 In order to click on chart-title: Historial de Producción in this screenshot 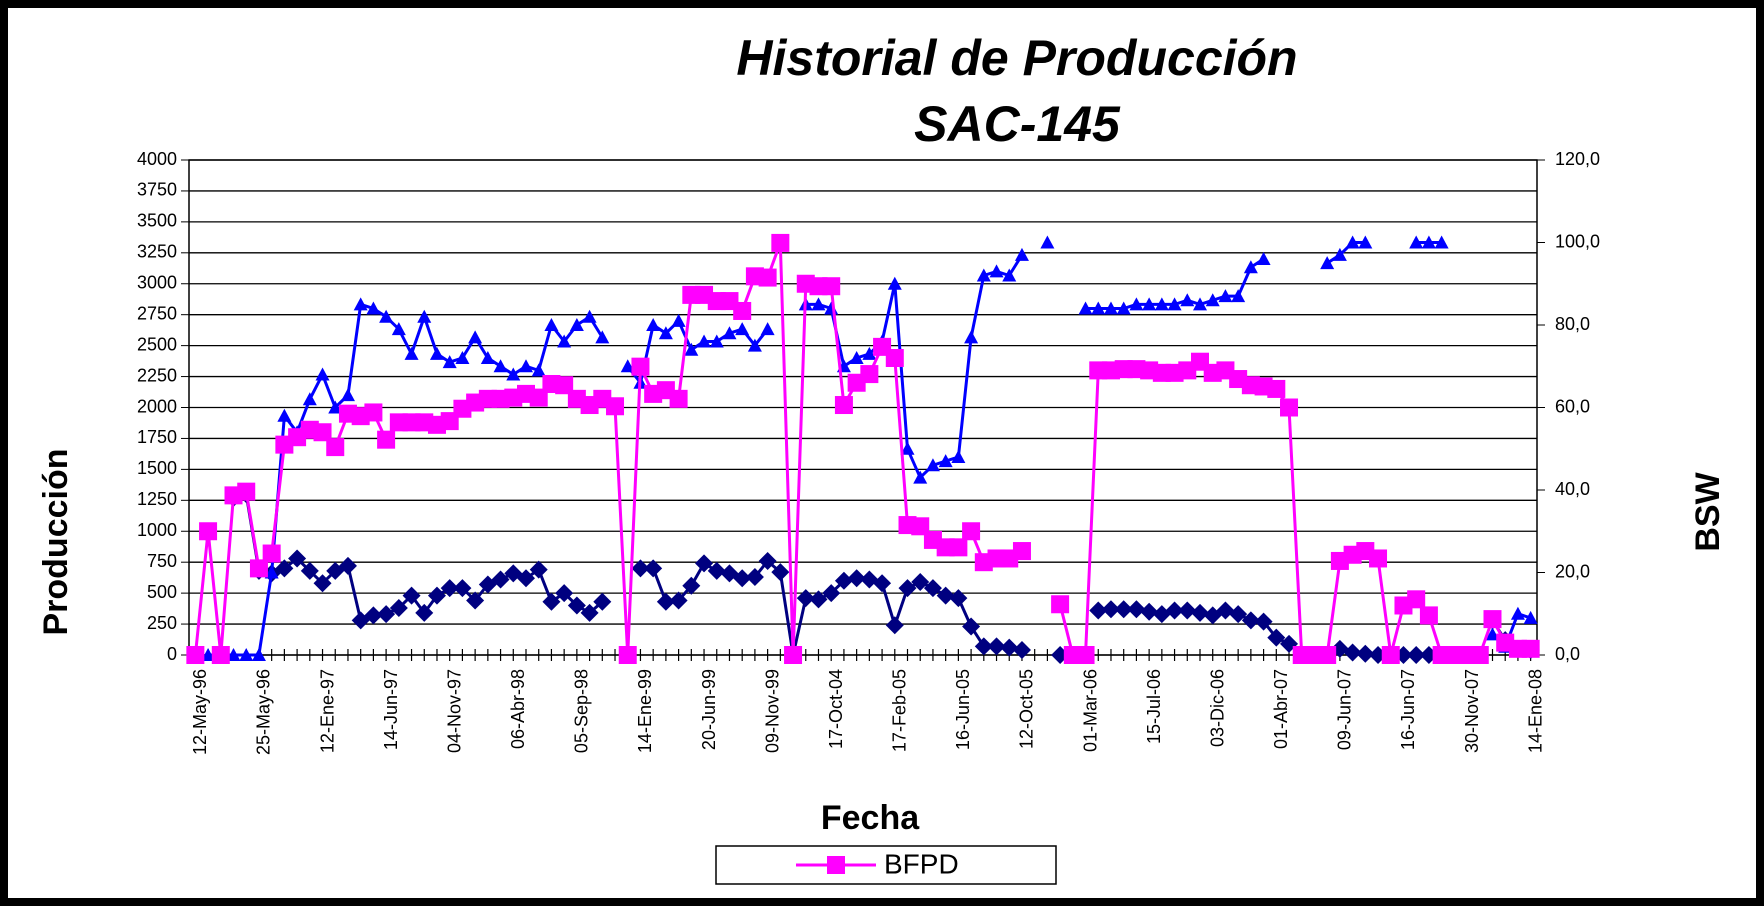, I will do `click(1016, 58)`.